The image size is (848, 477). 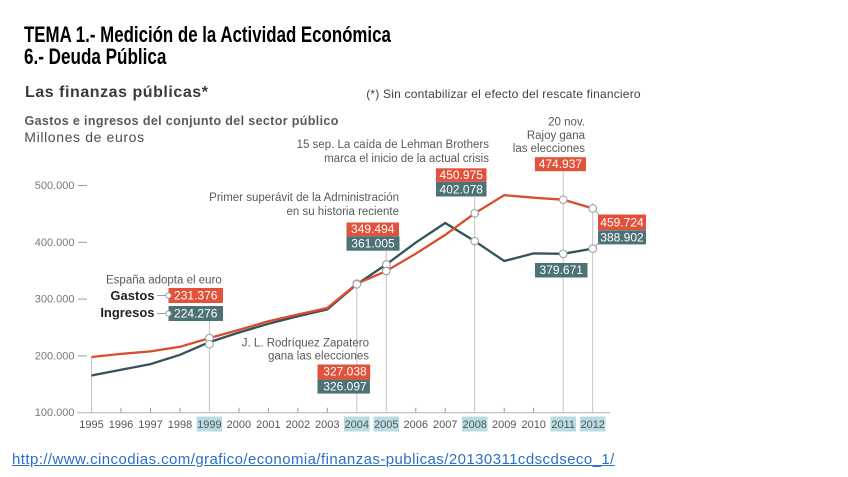 What do you see at coordinates (549, 149) in the screenshot?
I see `svg-text: las elecciones` at bounding box center [549, 149].